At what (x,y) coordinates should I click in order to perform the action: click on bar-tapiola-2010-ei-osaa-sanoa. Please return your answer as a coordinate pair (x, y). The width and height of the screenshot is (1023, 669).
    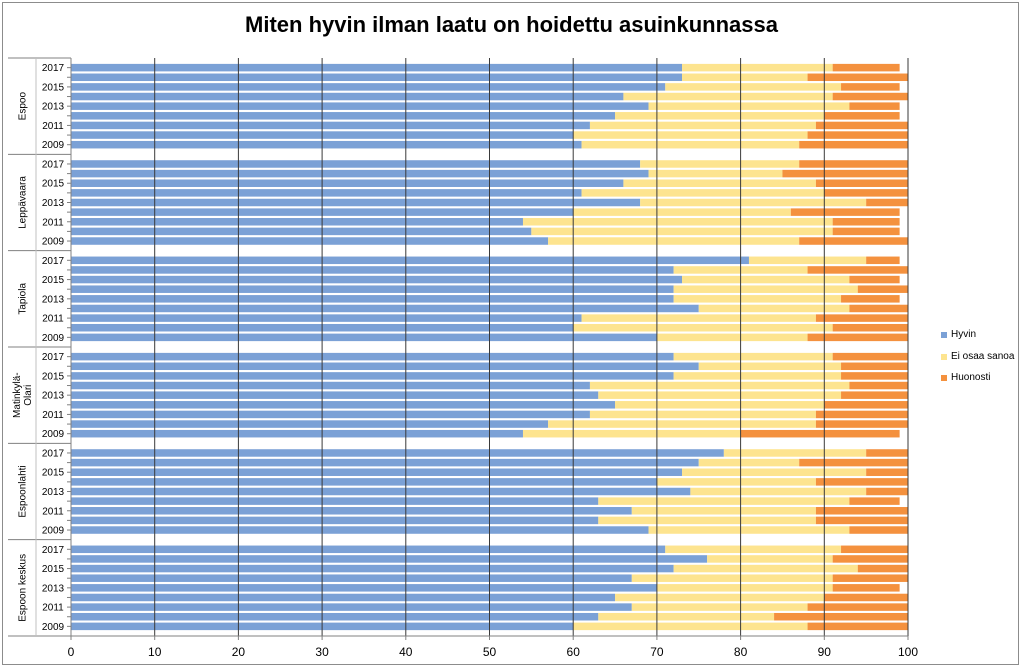
    Looking at the image, I should click on (703, 327).